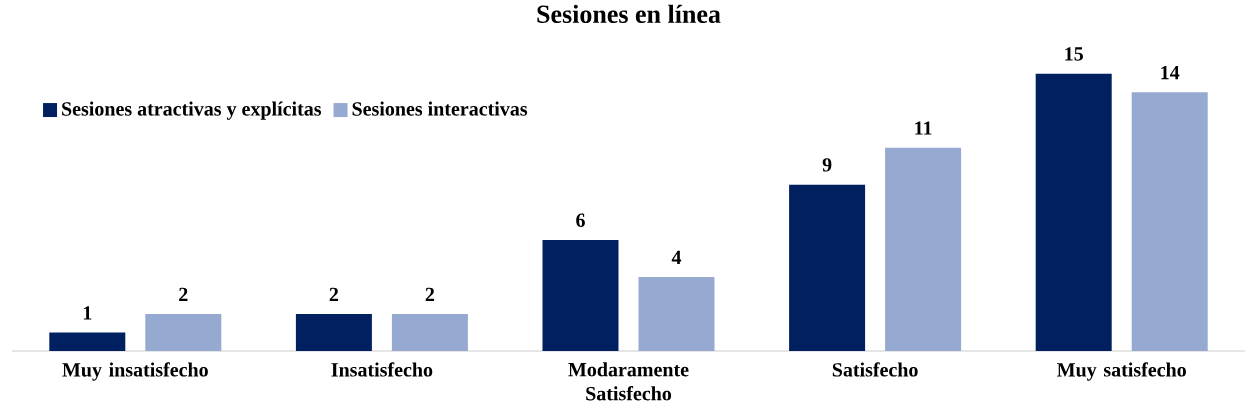  Describe the element at coordinates (1170, 72) in the screenshot. I see `data-label: 14` at that location.